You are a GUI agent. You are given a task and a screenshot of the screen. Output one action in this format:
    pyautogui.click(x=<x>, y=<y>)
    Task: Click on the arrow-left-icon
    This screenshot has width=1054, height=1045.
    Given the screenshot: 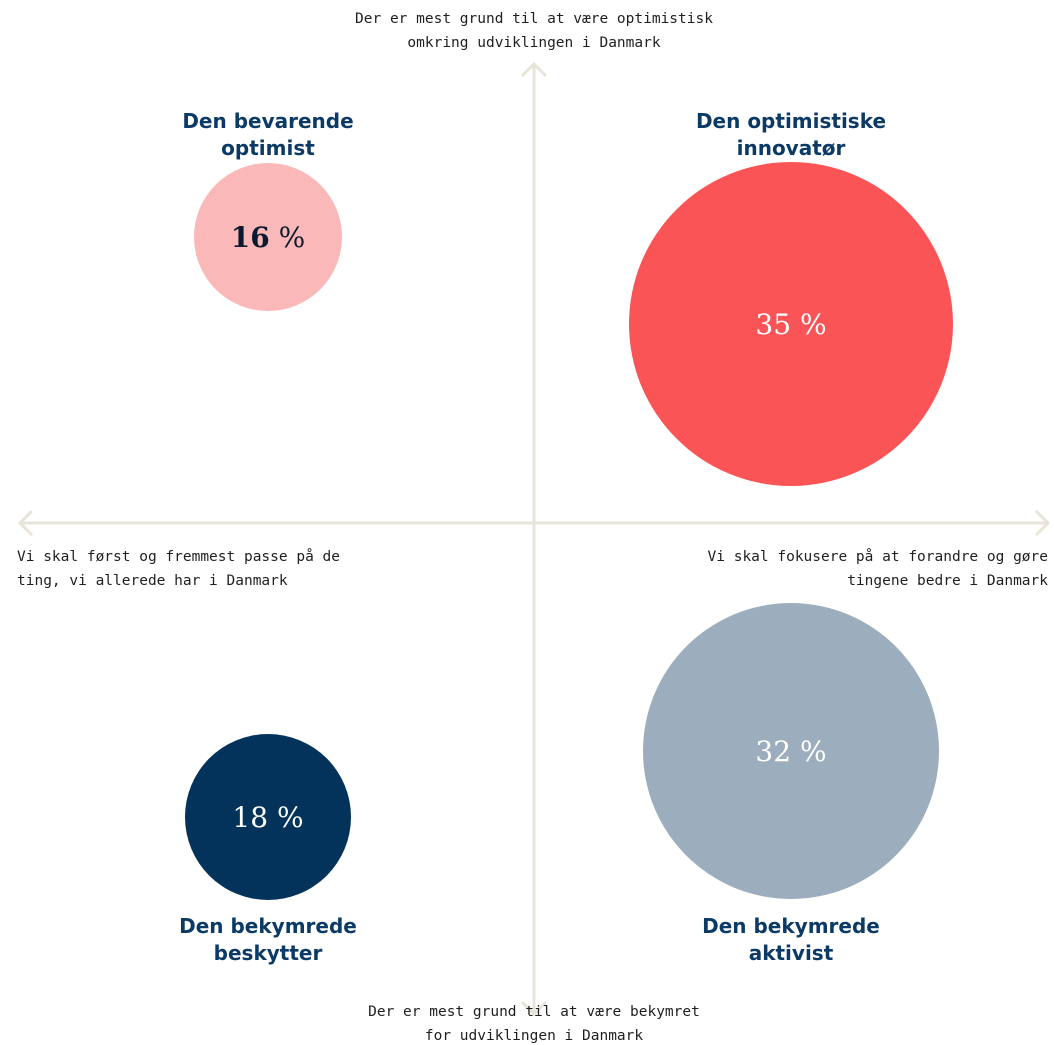 What is the action you would take?
    pyautogui.click(x=25, y=523)
    